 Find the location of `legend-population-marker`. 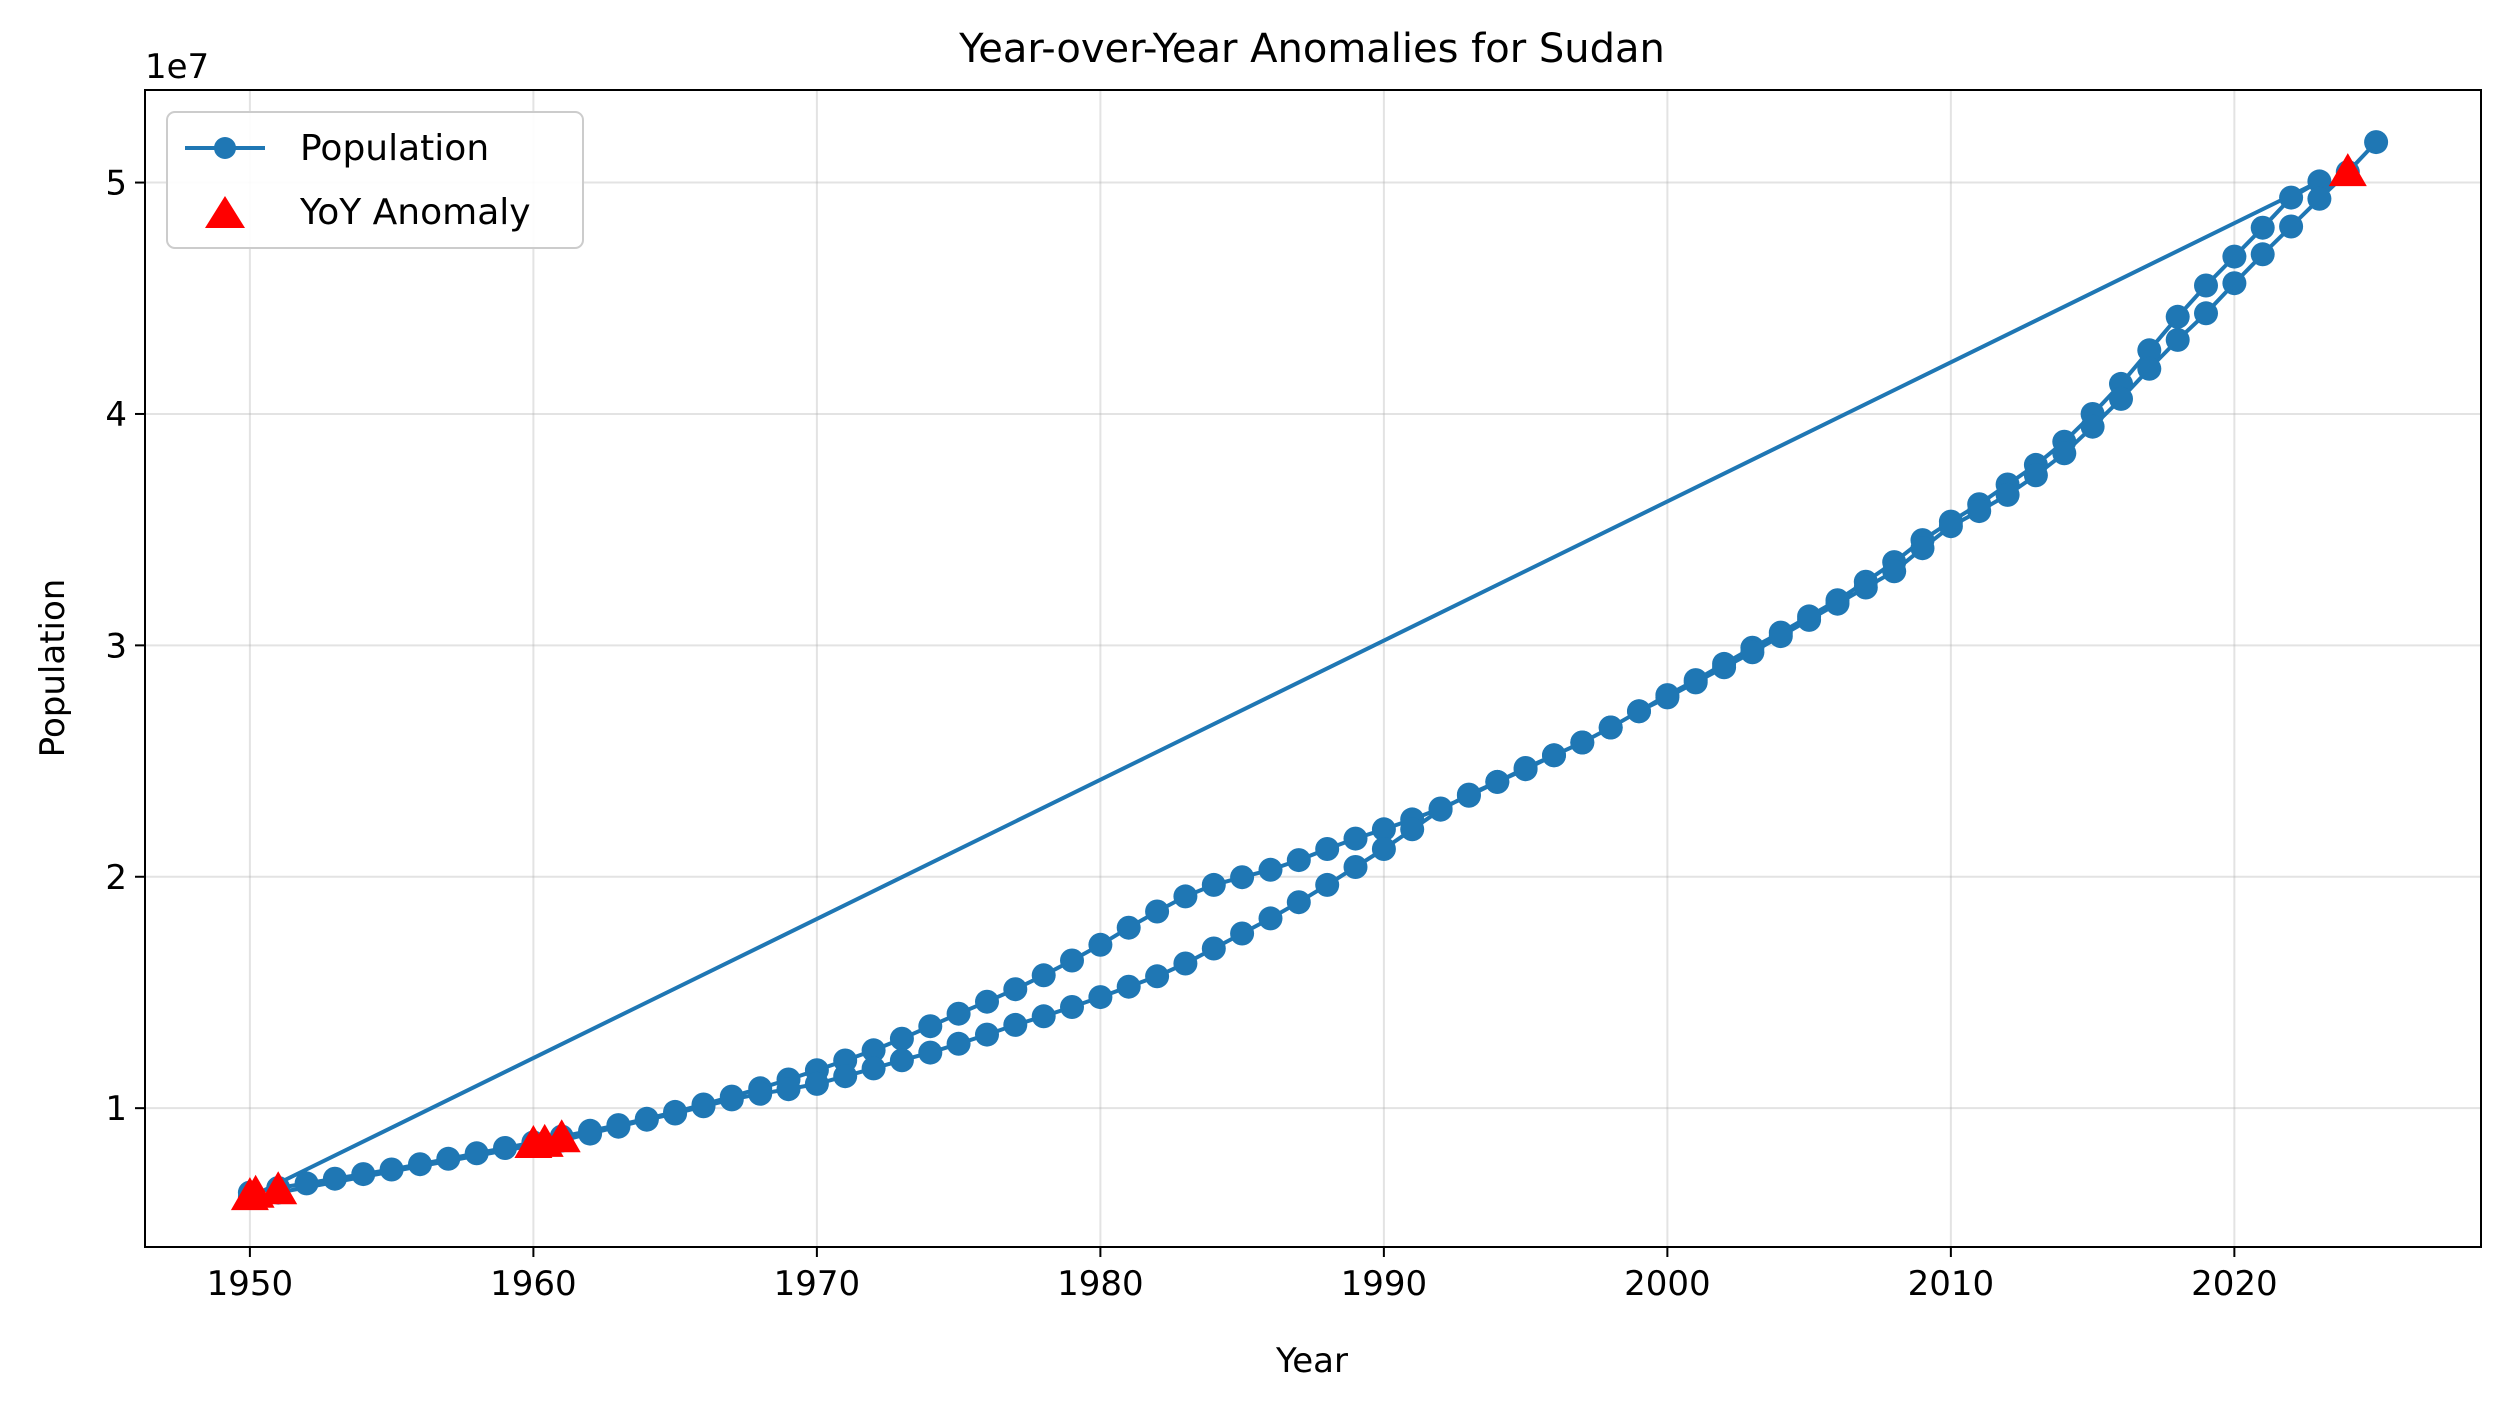

legend-population-marker is located at coordinates (225, 148).